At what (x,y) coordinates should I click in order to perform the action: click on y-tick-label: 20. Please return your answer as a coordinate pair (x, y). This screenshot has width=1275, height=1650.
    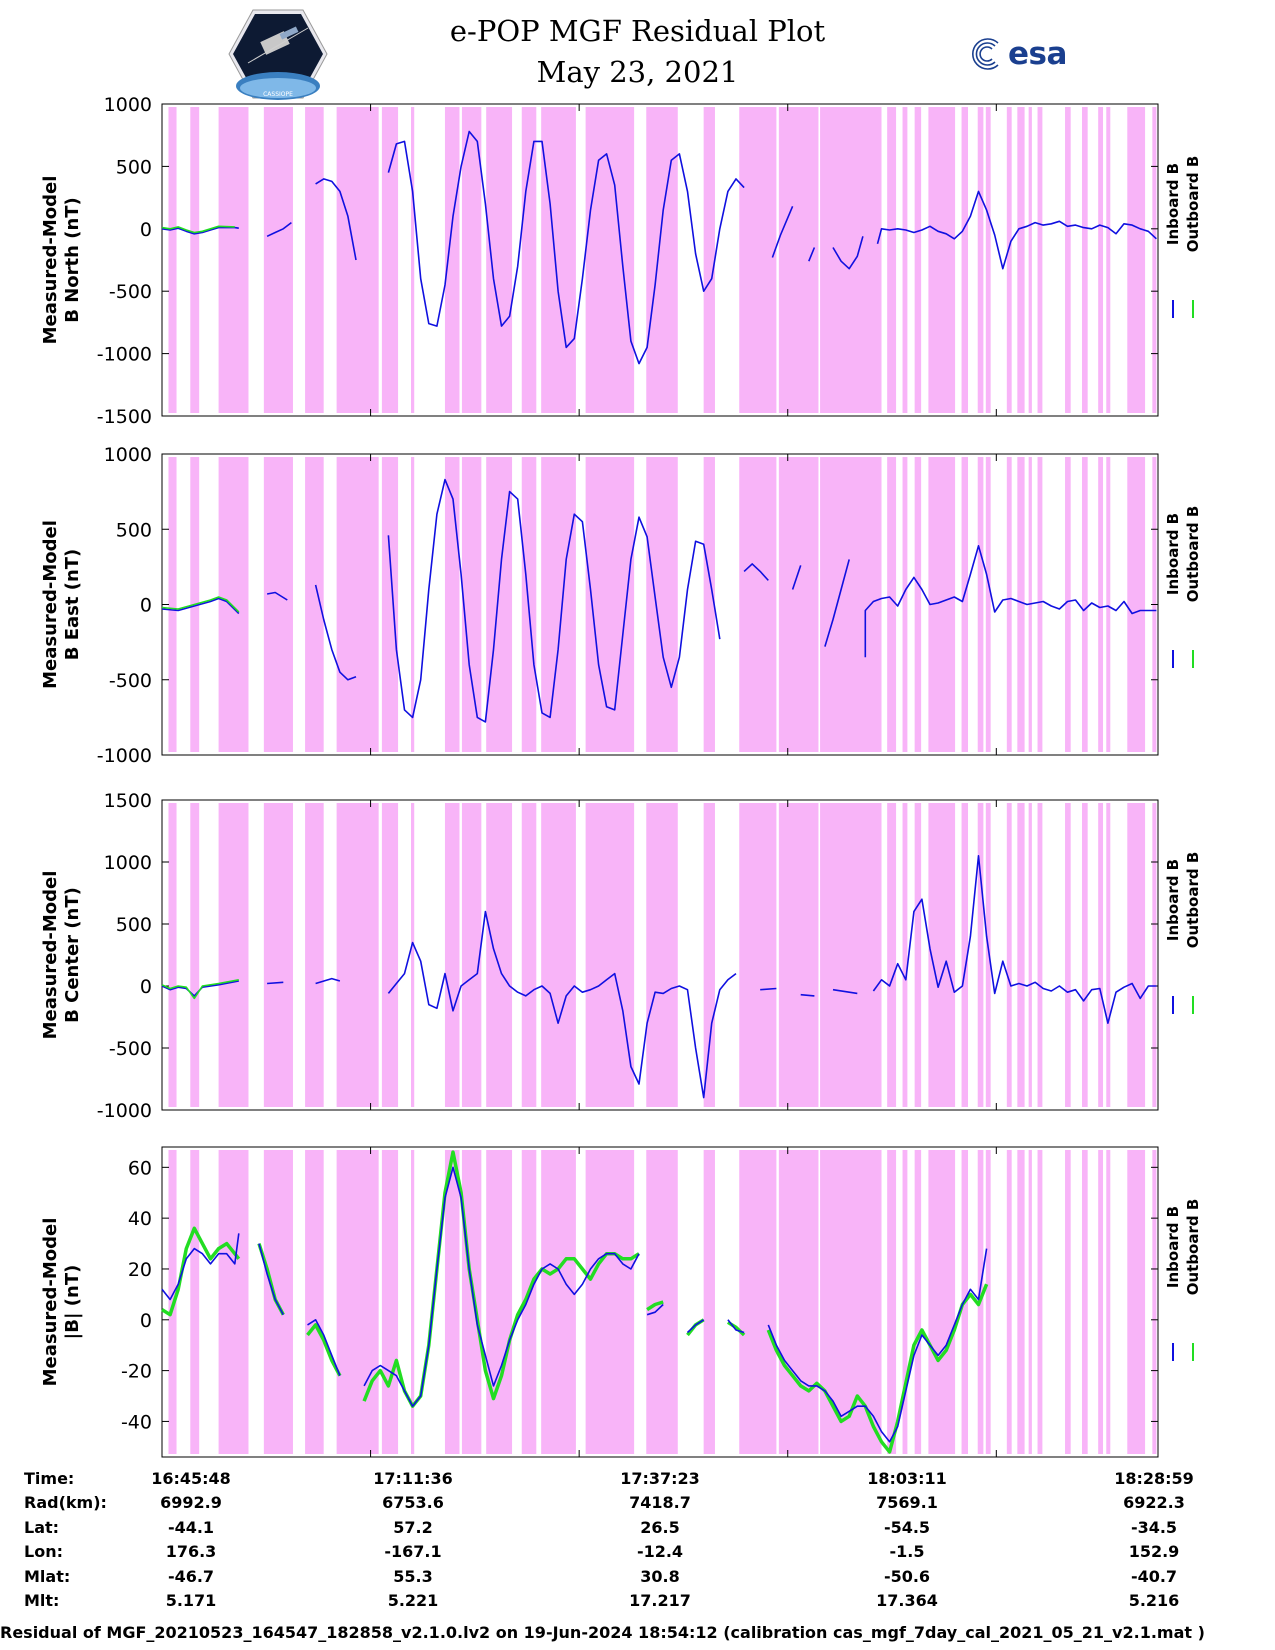
    Looking at the image, I should click on (140, 1270).